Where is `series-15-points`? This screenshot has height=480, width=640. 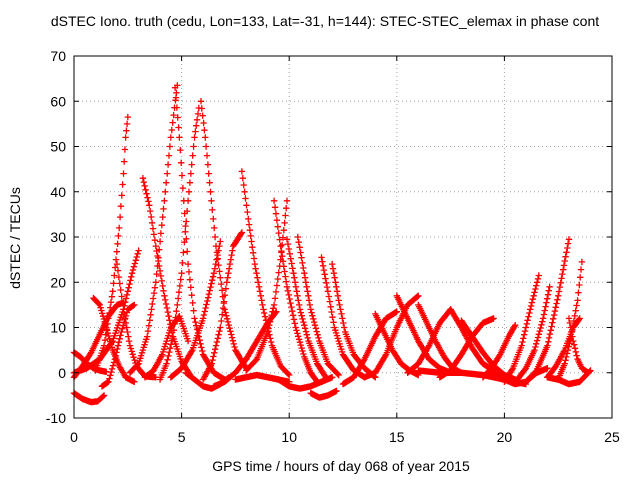 series-15-points is located at coordinates (195, 309).